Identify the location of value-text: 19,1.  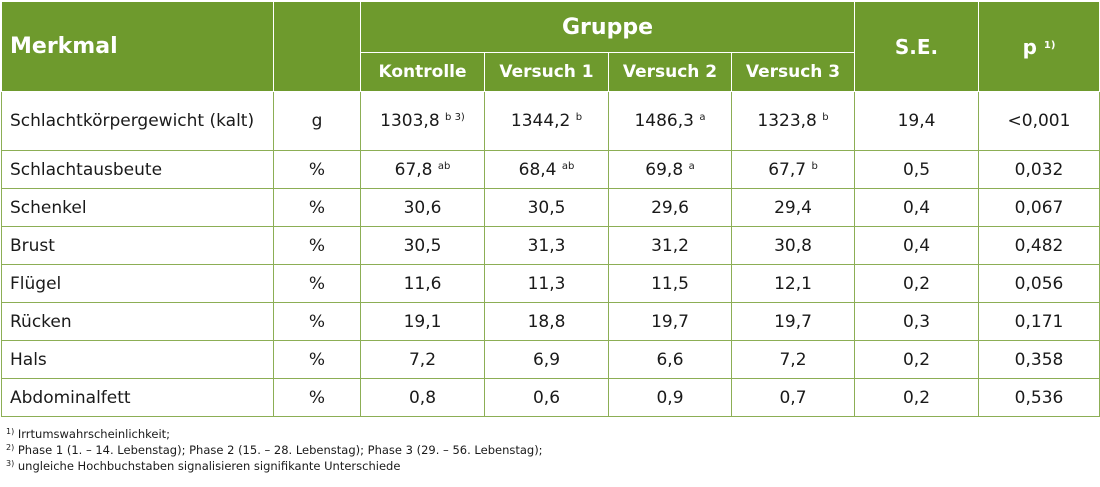
(422, 321).